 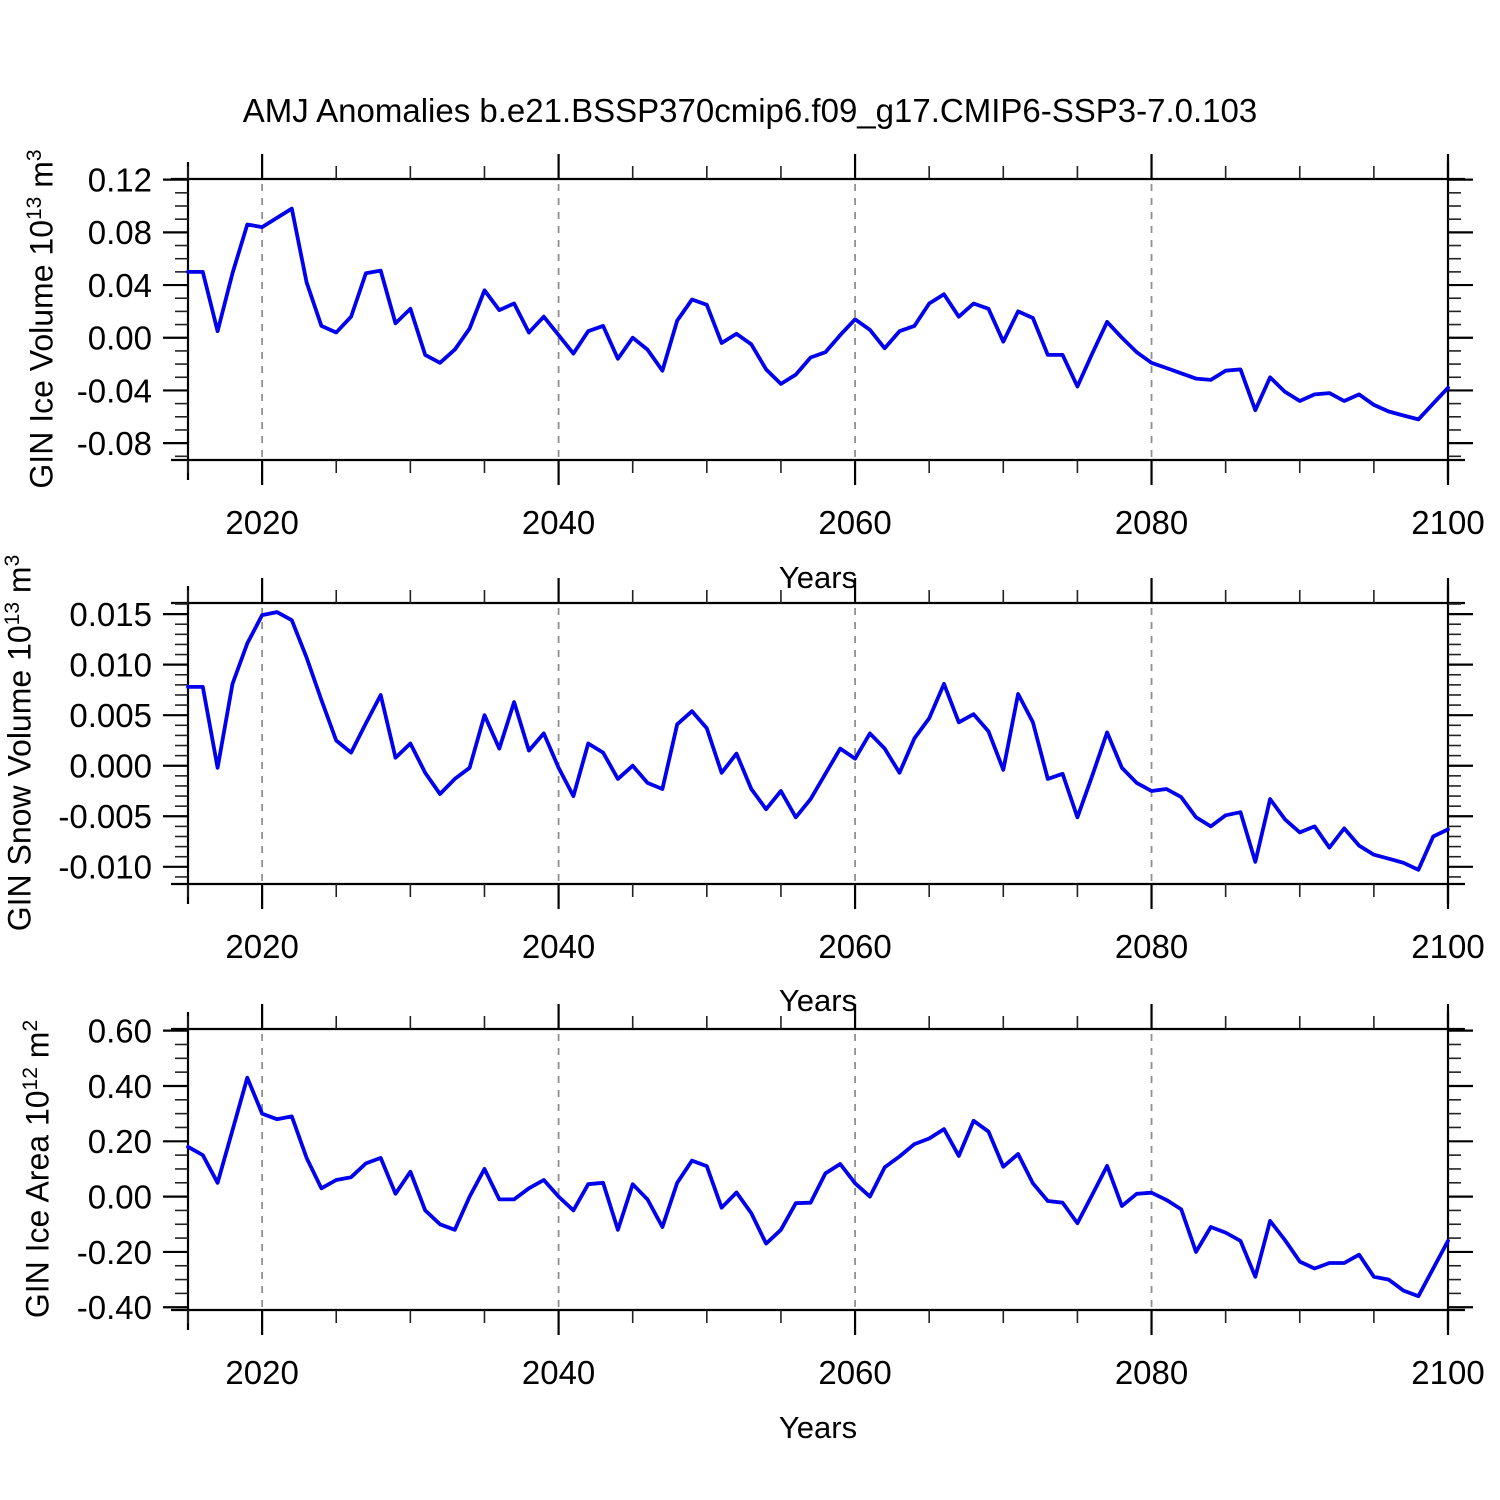 What do you see at coordinates (114, 1307) in the screenshot?
I see `y-tick-label: -0.40` at bounding box center [114, 1307].